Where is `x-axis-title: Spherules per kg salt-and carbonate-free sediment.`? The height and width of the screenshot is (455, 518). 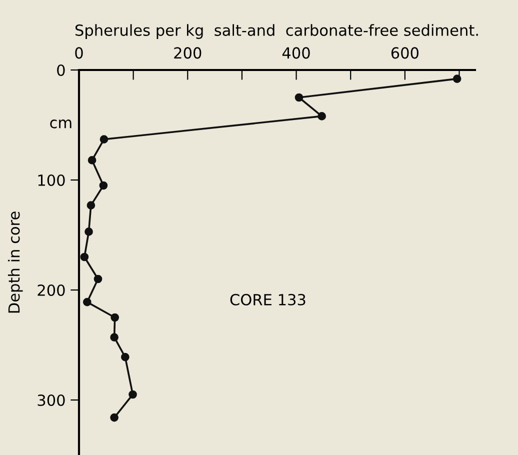 x-axis-title: Spherules per kg salt-and carbonate-free sediment. is located at coordinates (276, 31).